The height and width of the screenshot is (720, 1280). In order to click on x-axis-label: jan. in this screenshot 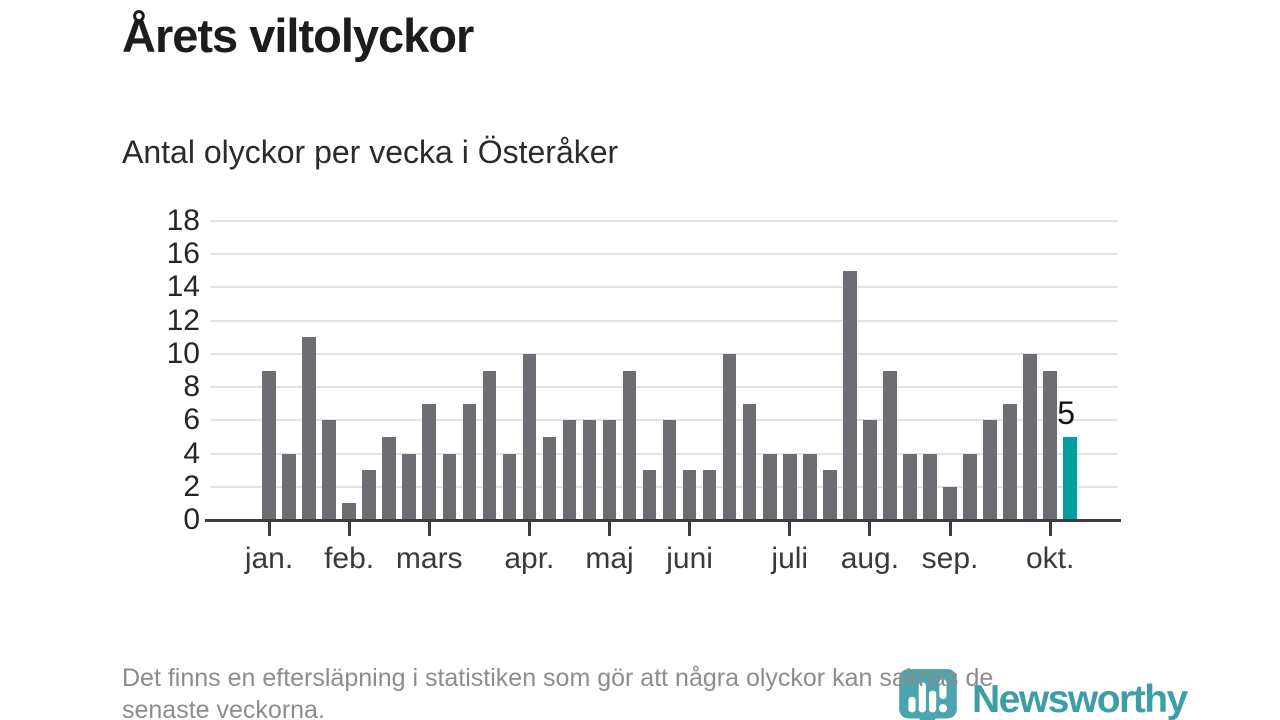, I will do `click(269, 558)`.